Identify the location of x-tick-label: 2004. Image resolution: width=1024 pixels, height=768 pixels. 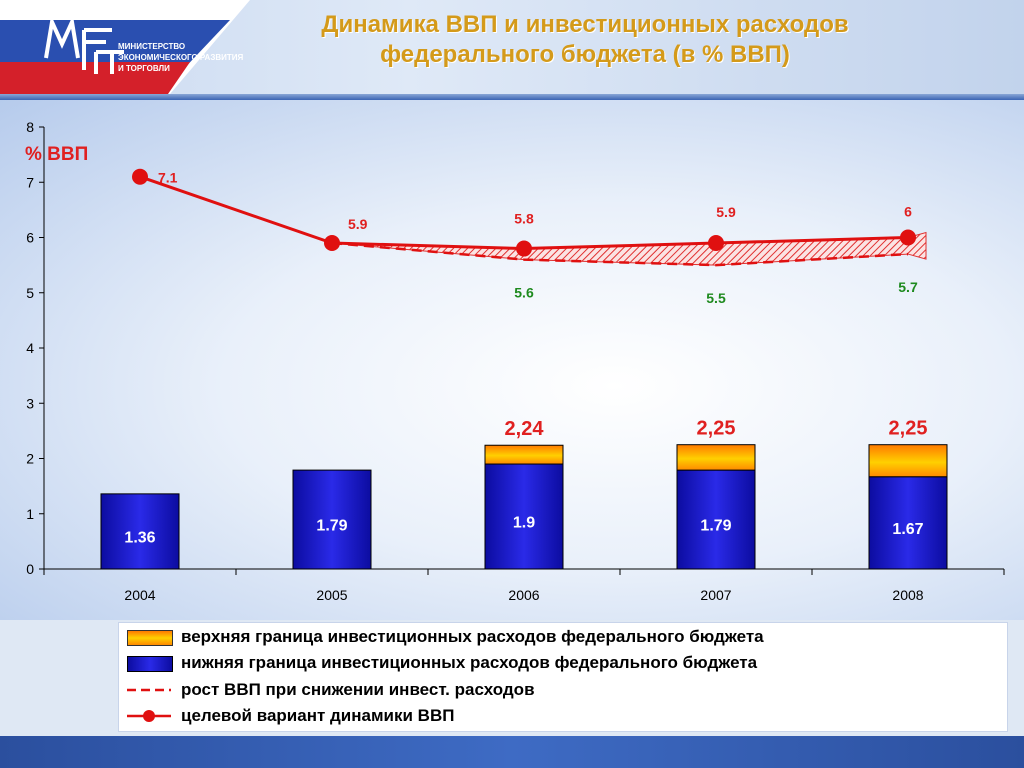
(139, 595).